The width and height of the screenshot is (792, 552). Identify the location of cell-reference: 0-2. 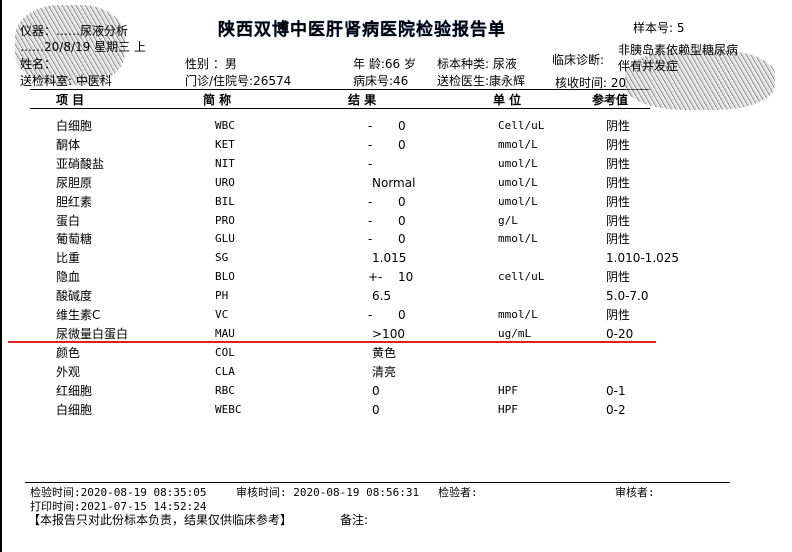
(616, 409).